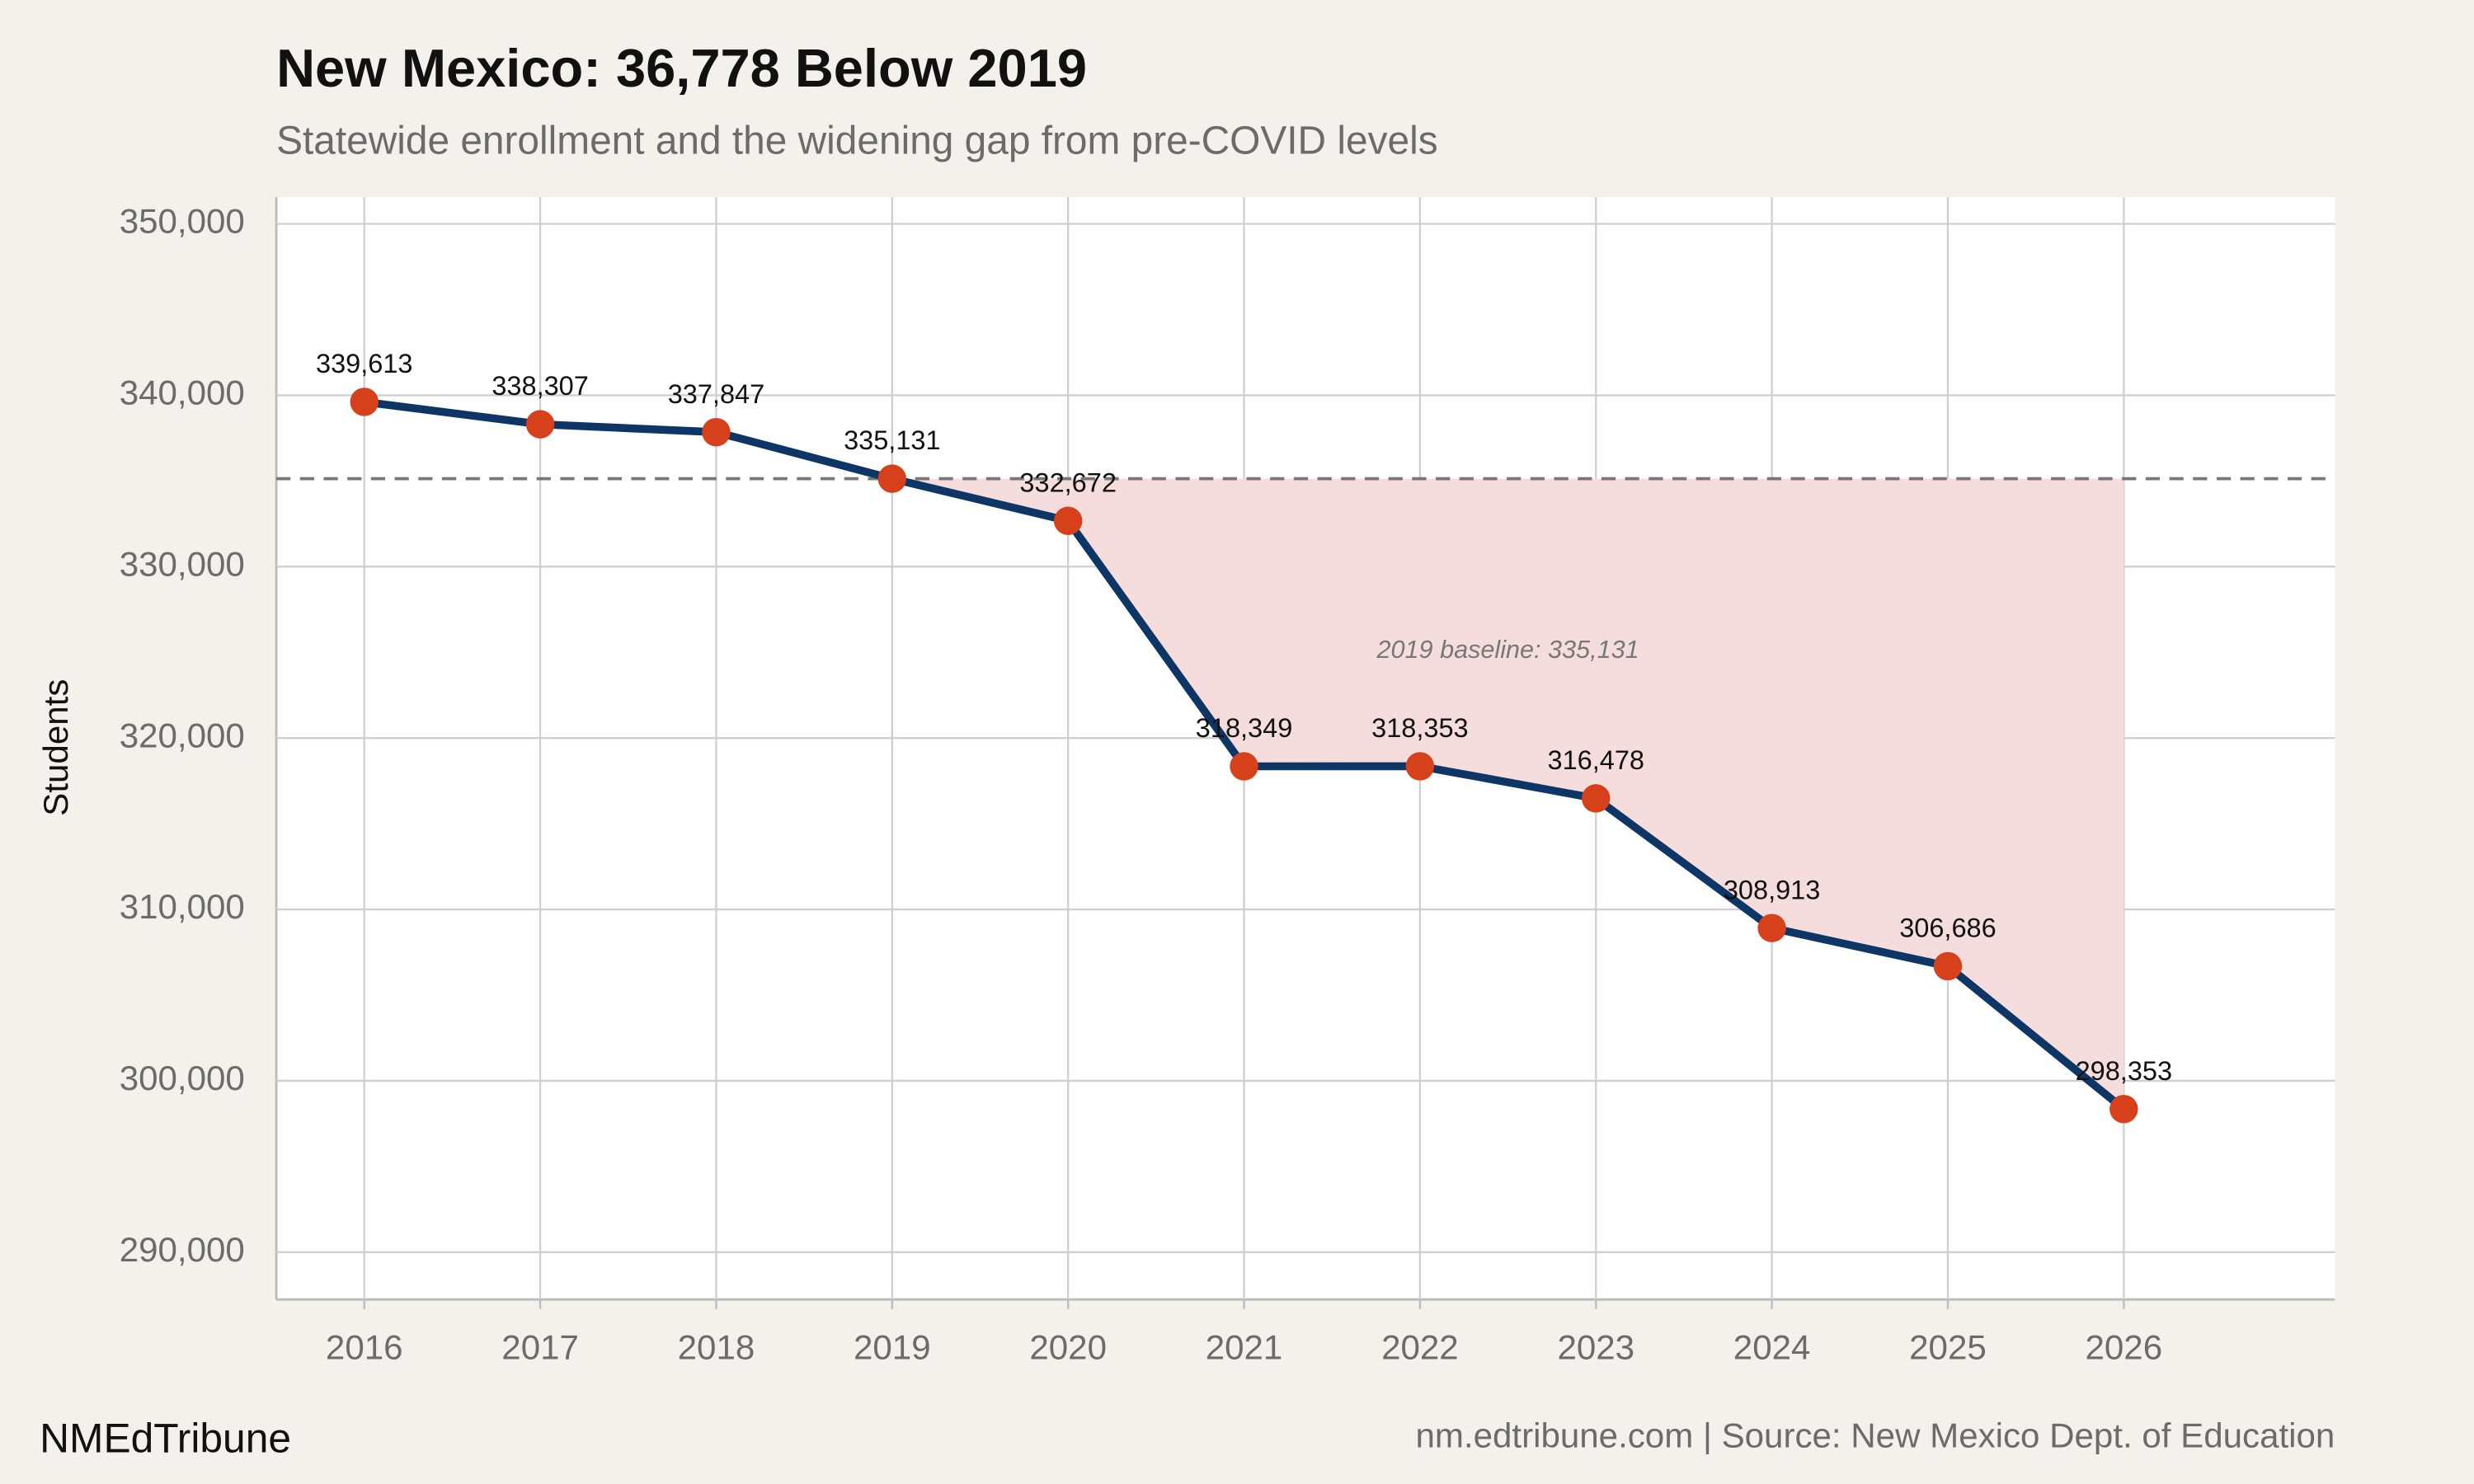 This screenshot has height=1484, width=2474. Describe the element at coordinates (1947, 928) in the screenshot. I see `data-label: 306,686` at that location.